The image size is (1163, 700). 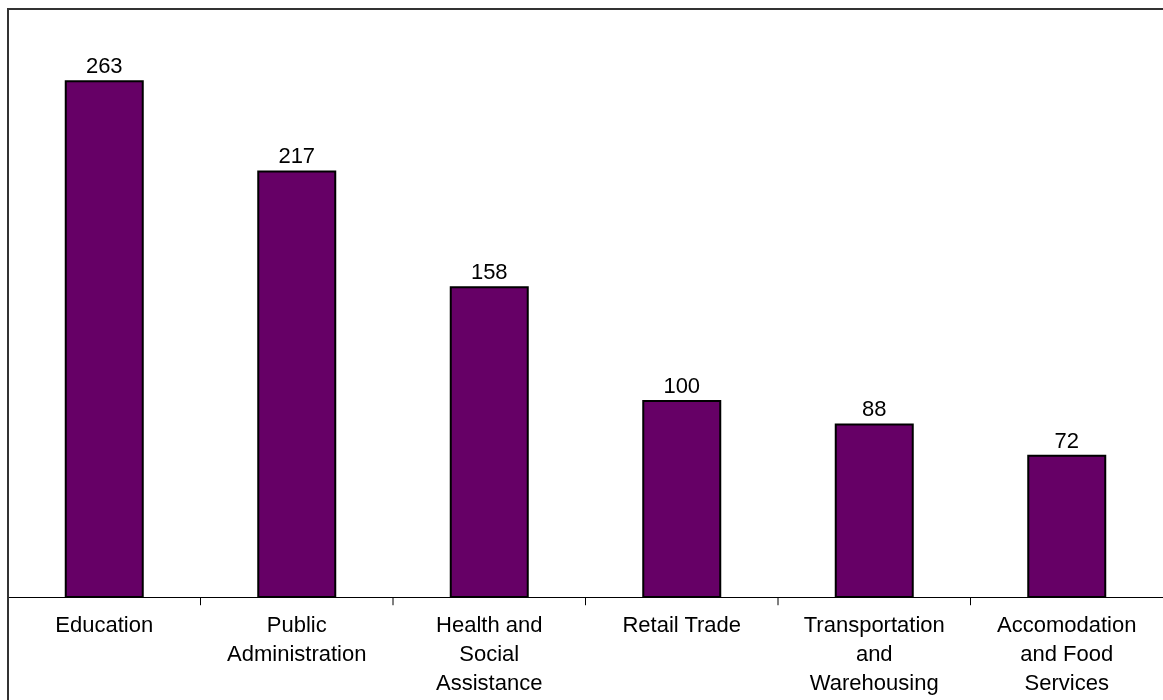 What do you see at coordinates (104, 625) in the screenshot?
I see `x-tick-label: Education` at bounding box center [104, 625].